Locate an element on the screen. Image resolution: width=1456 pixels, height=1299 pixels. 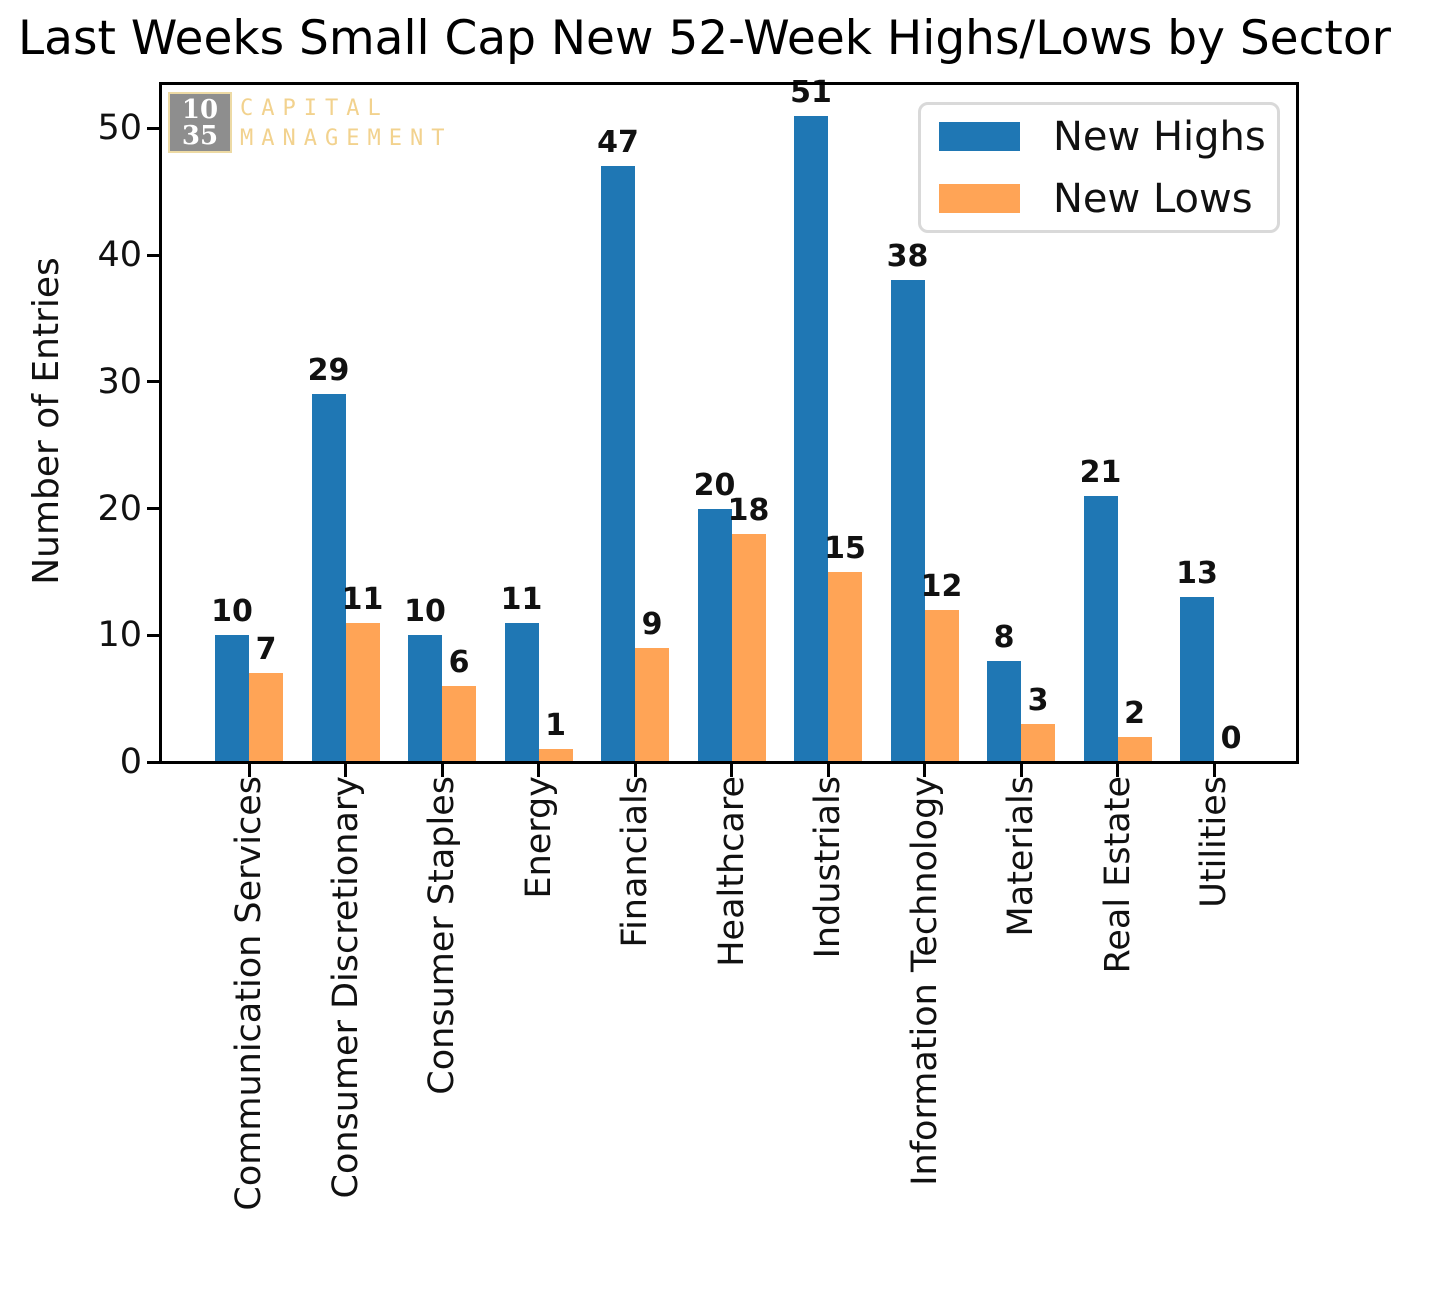
y-tick-label: 50 is located at coordinates (119, 128).